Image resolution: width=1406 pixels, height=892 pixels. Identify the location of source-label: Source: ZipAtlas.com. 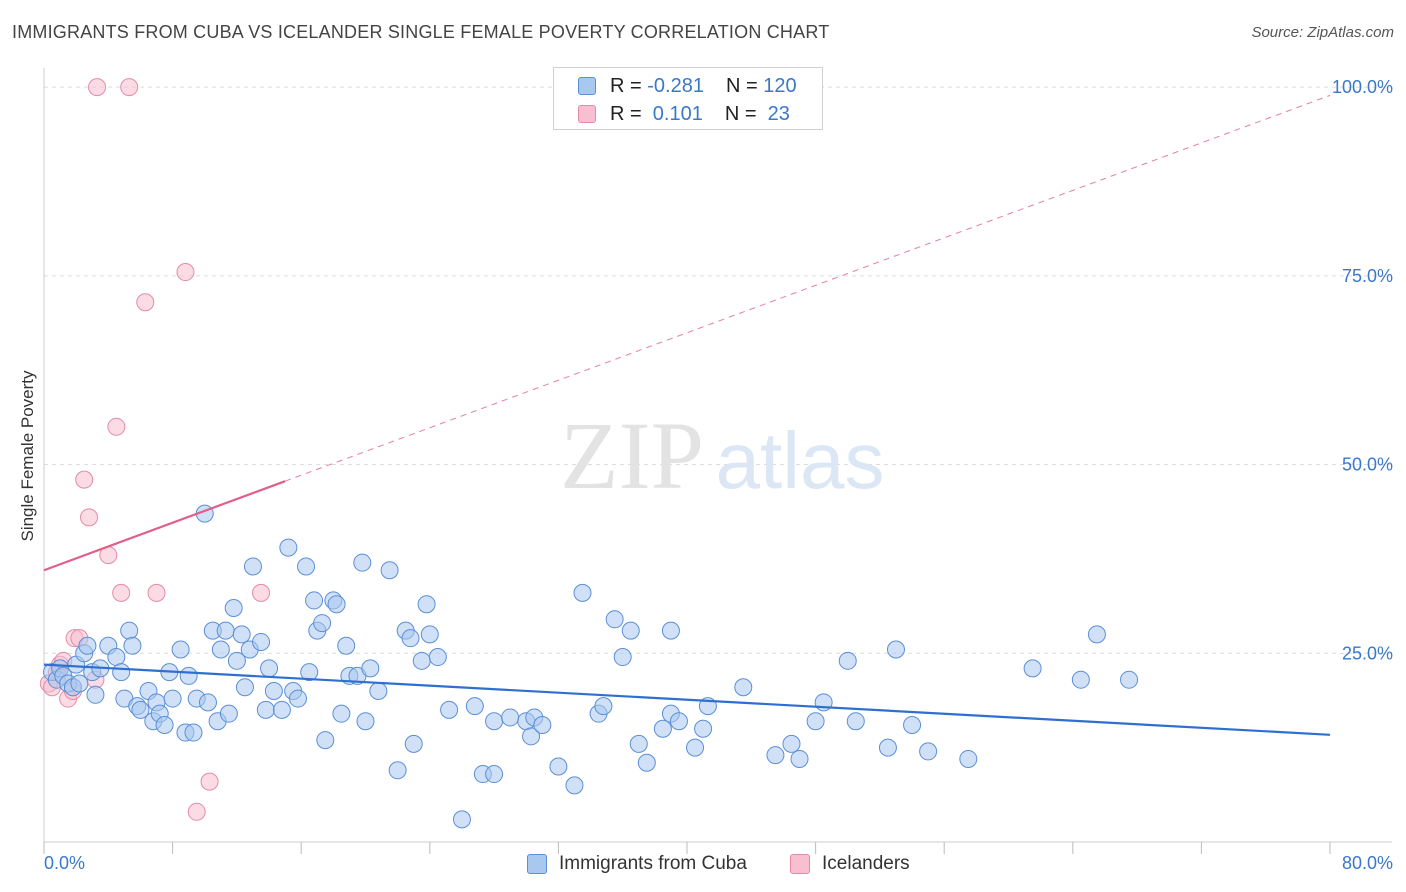
(1322, 32).